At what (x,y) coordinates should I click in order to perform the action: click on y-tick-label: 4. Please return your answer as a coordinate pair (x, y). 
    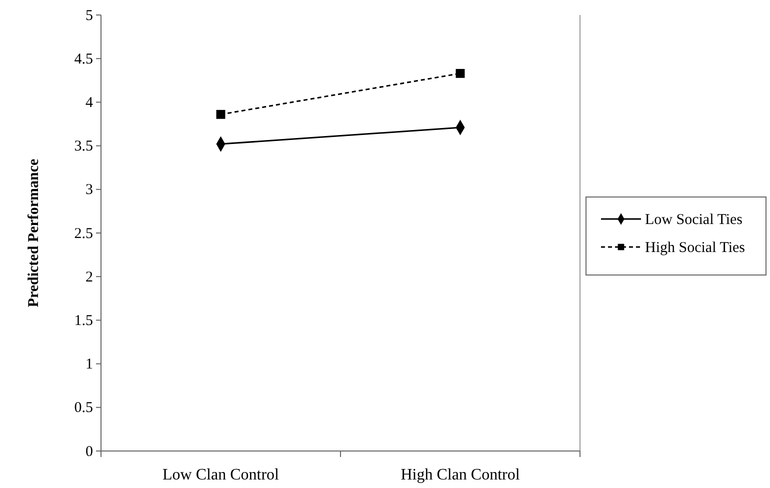
    Looking at the image, I should click on (90, 103).